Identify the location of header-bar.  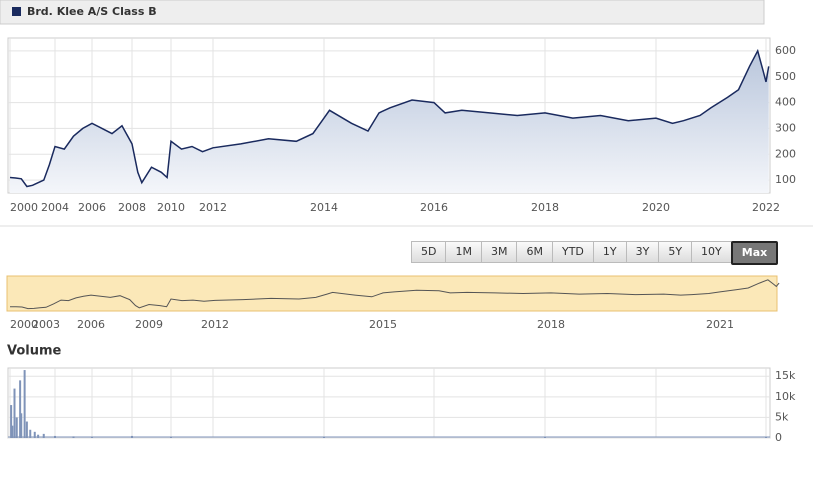
(382, 12).